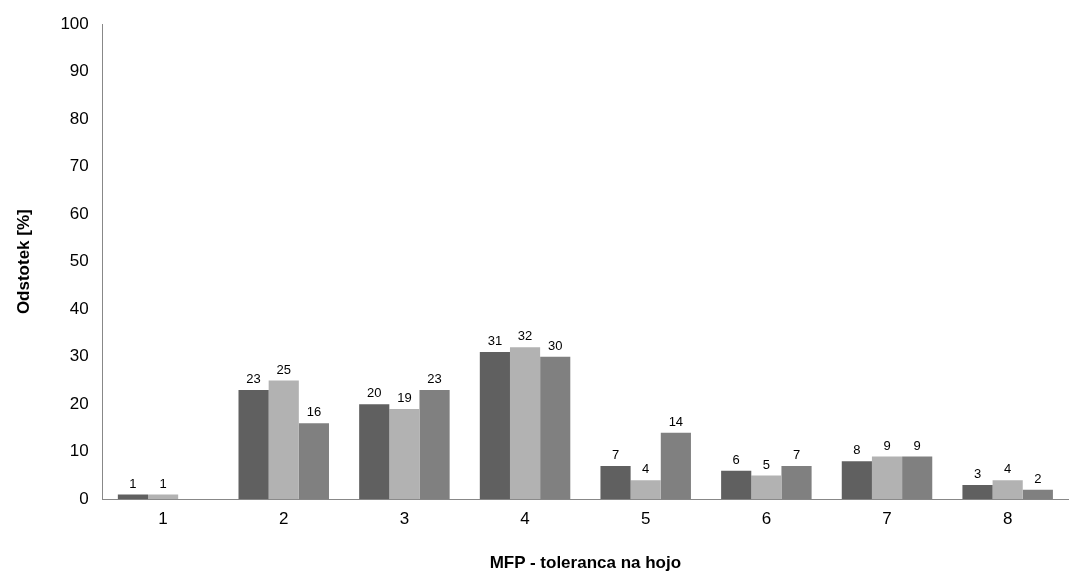  What do you see at coordinates (163, 519) in the screenshot?
I see `x-tick-label: 1` at bounding box center [163, 519].